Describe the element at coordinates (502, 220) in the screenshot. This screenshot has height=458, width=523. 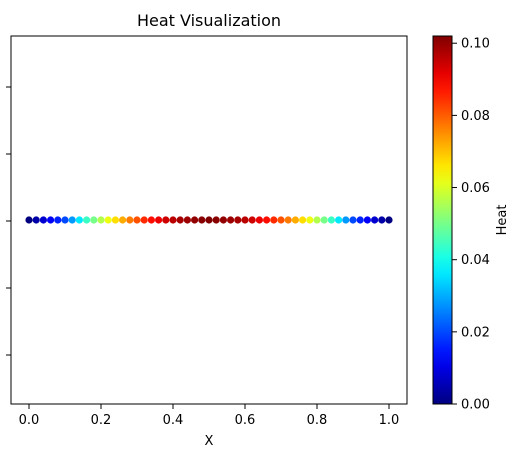
I see `colorbar-label: Heat` at that location.